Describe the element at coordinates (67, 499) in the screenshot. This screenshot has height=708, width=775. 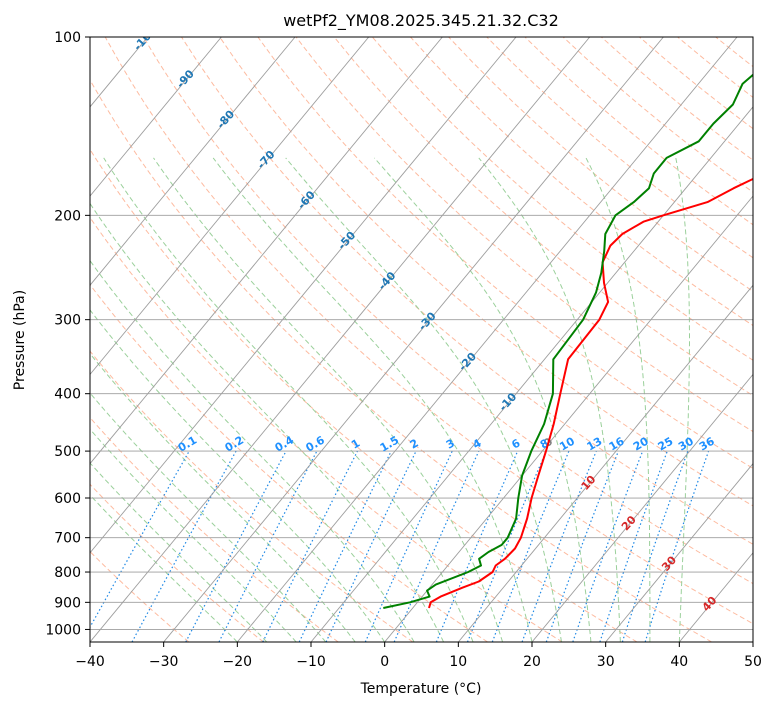
I see `y-tick-label: 600` at that location.